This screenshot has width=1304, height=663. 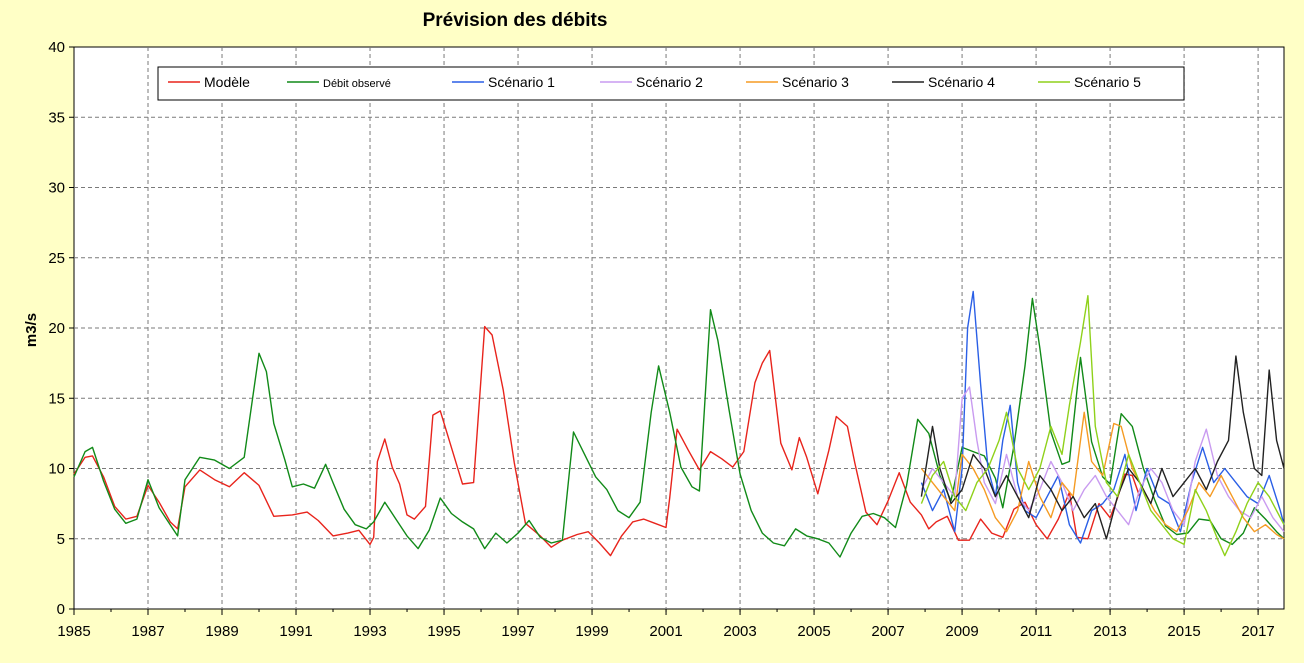 What do you see at coordinates (56, 398) in the screenshot?
I see `y-tick-label: 15` at bounding box center [56, 398].